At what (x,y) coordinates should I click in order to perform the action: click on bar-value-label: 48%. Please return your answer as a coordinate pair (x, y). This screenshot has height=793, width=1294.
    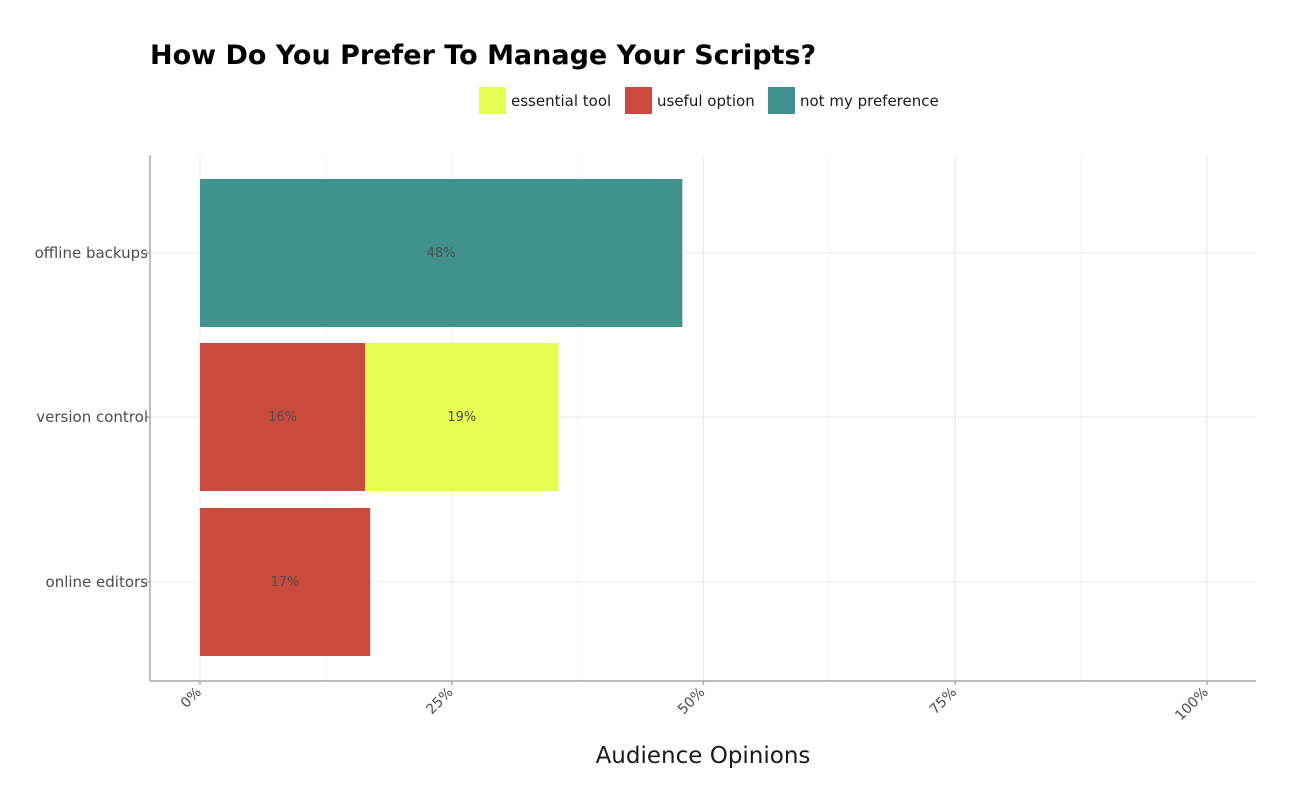
    Looking at the image, I should click on (441, 253).